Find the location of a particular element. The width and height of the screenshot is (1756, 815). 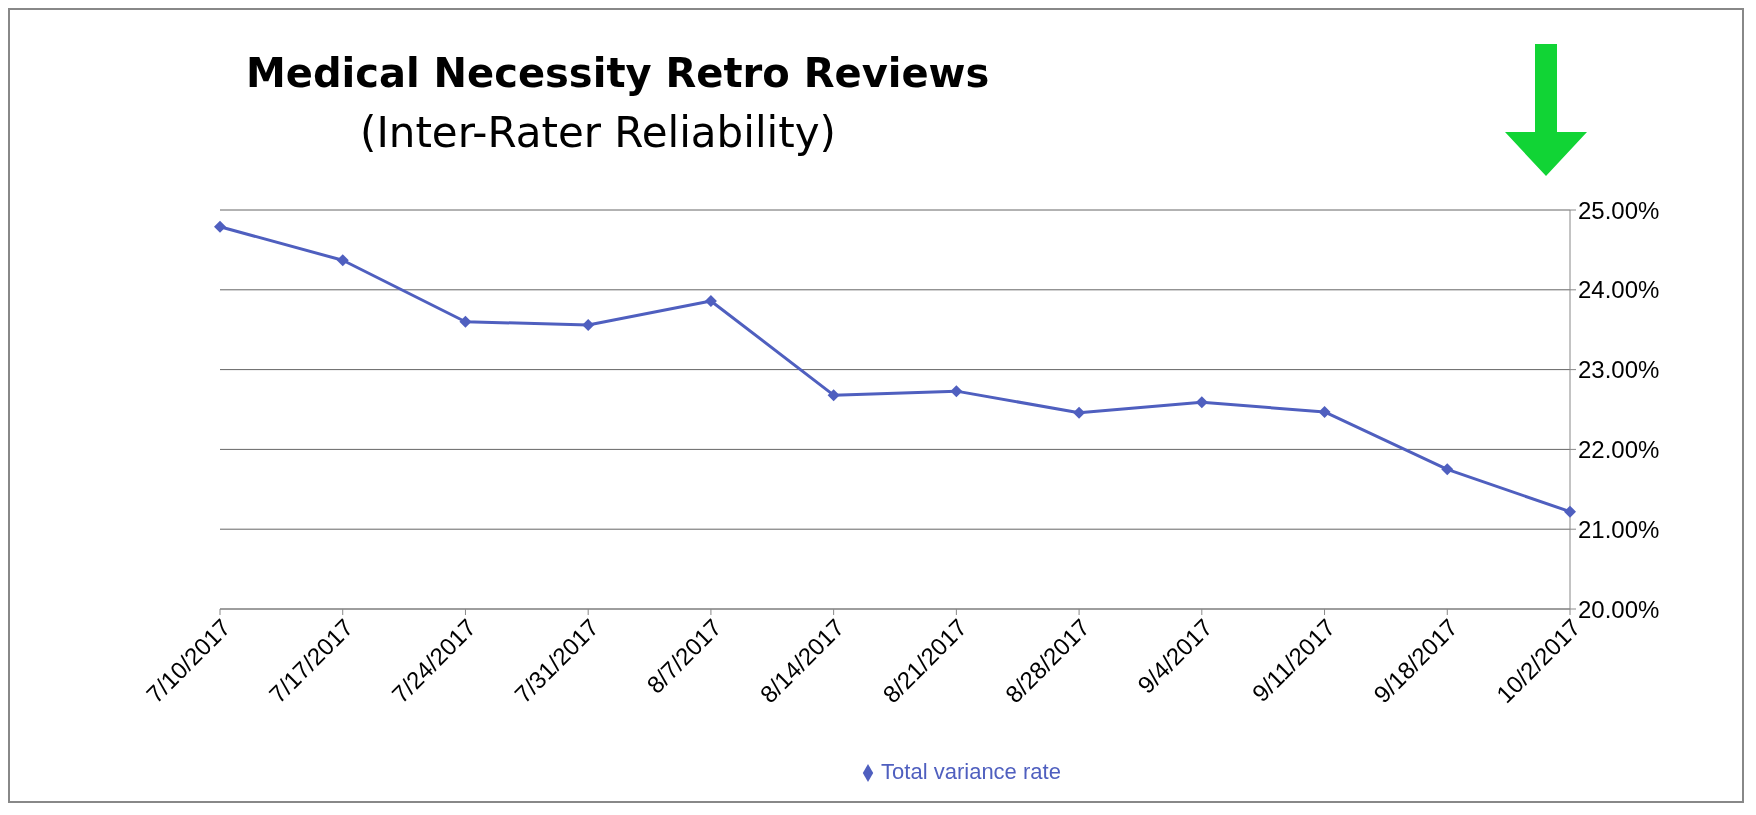

y-tick-label: 23.00% is located at coordinates (1619, 370).